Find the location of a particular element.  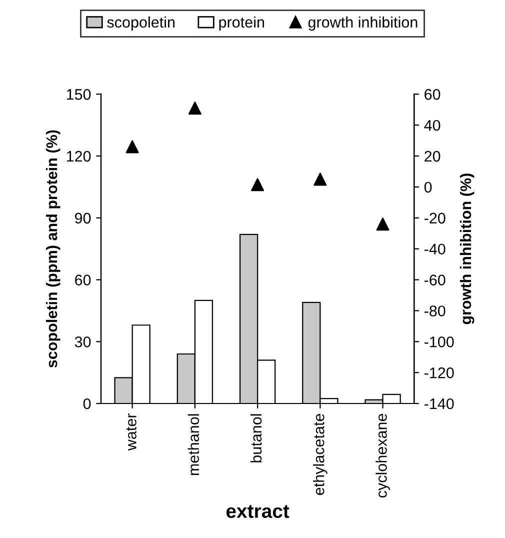

y2-tick-label: -140 is located at coordinates (439, 404).